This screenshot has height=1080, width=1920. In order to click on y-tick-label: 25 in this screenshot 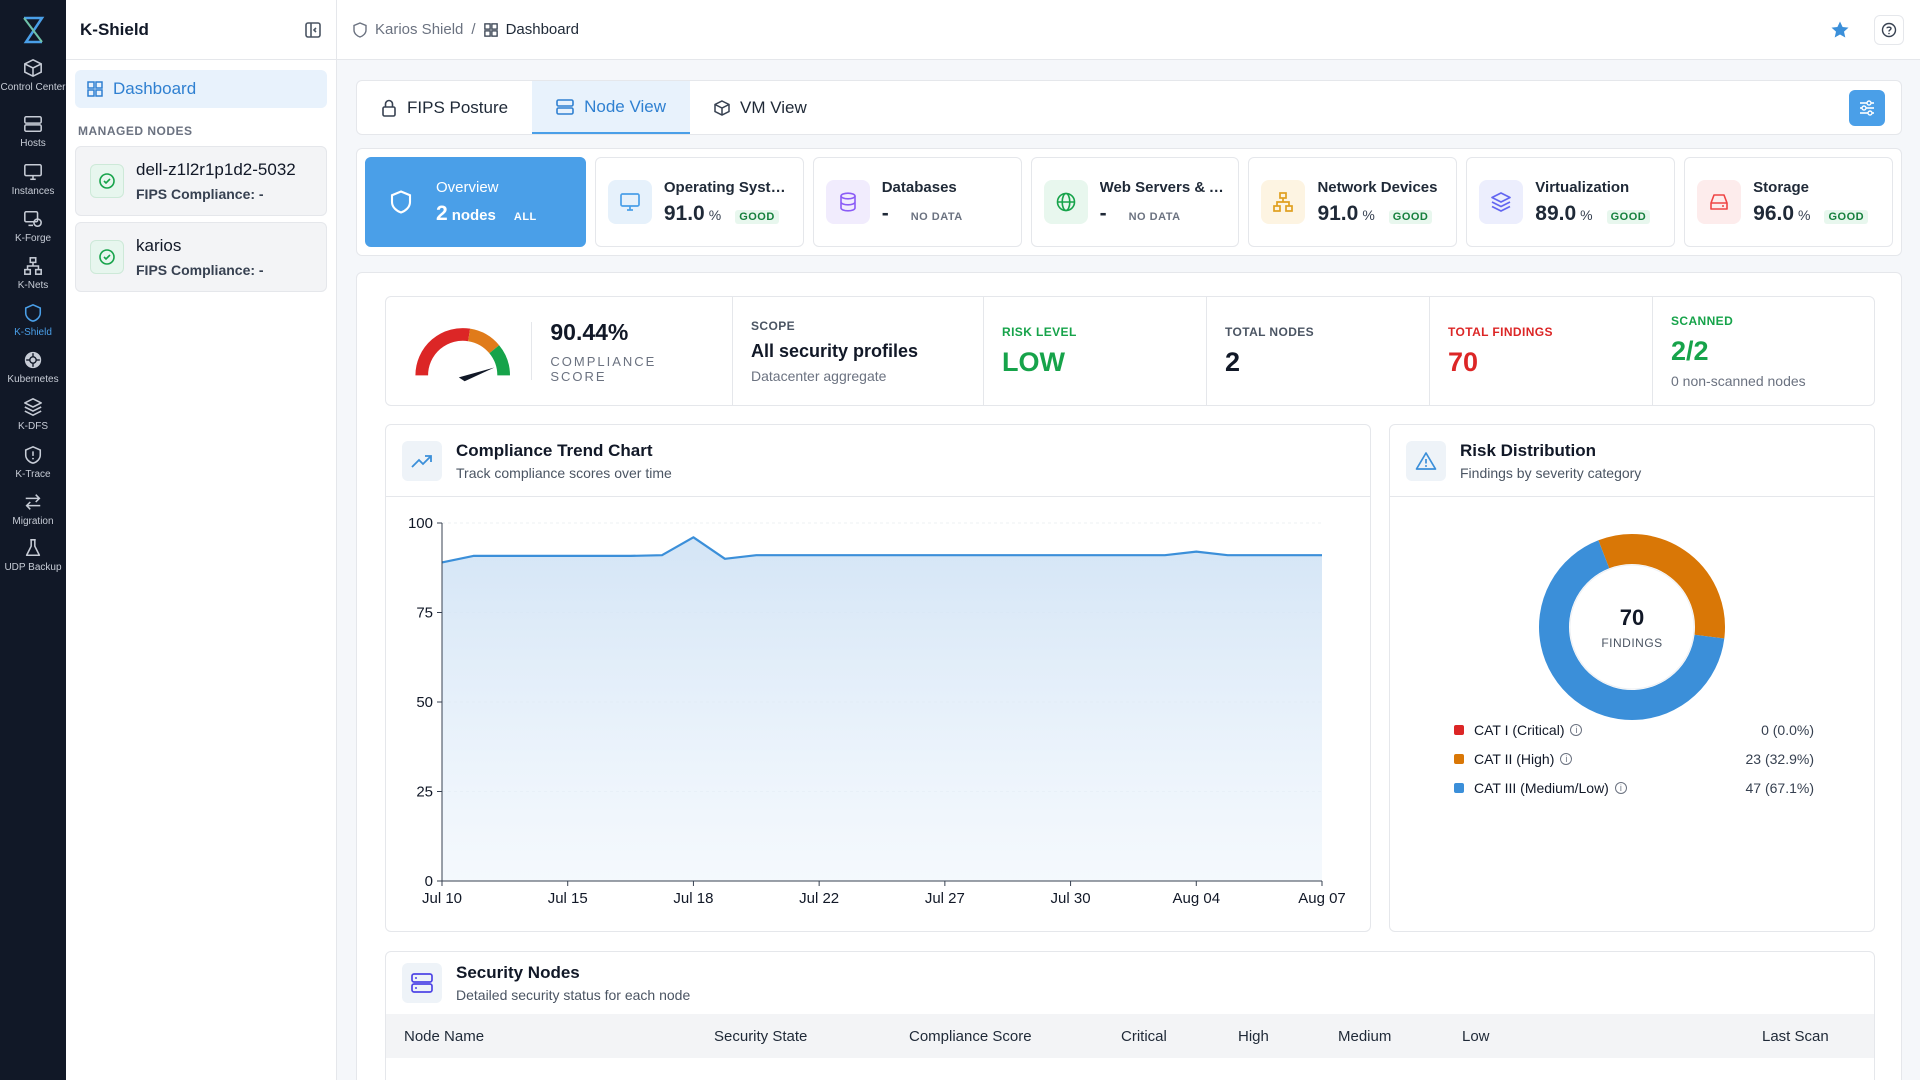, I will do `click(424, 792)`.